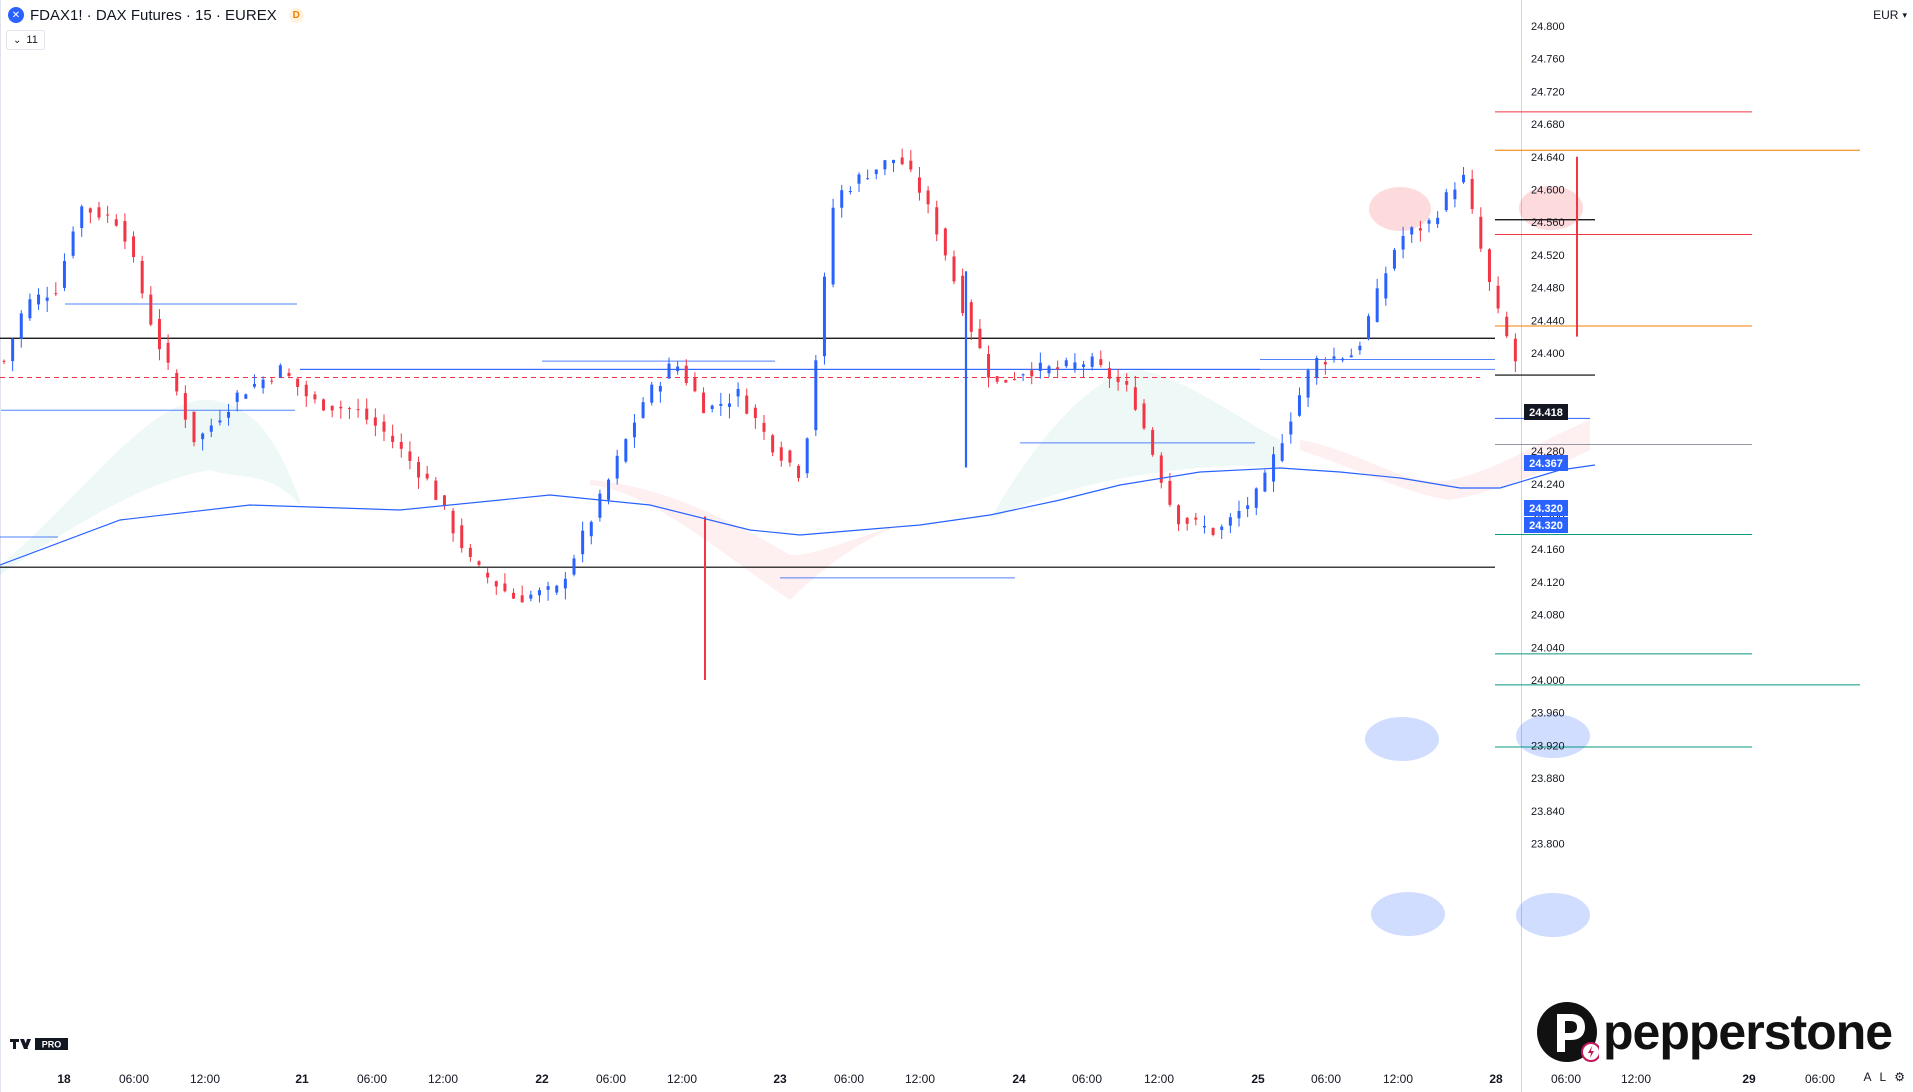 The height and width of the screenshot is (1092, 1913). What do you see at coordinates (1548, 92) in the screenshot?
I see `price-tick-label: 24.720` at bounding box center [1548, 92].